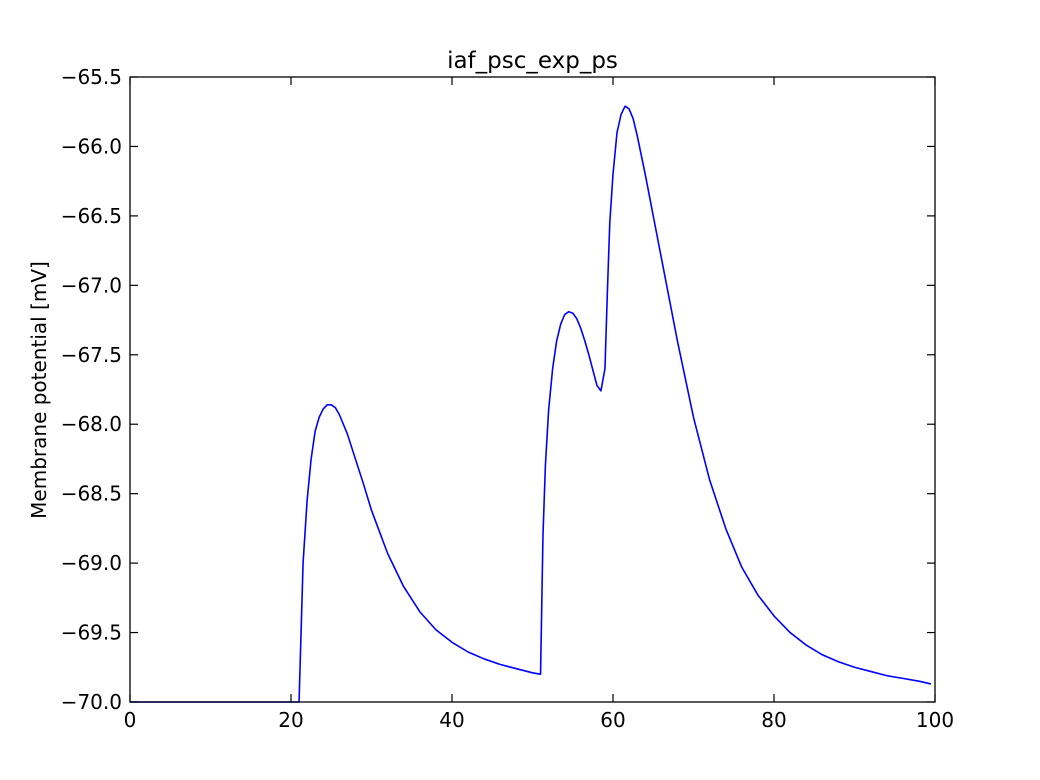 This screenshot has width=1040, height=780. I want to click on x-tick-label: 0, so click(130, 720).